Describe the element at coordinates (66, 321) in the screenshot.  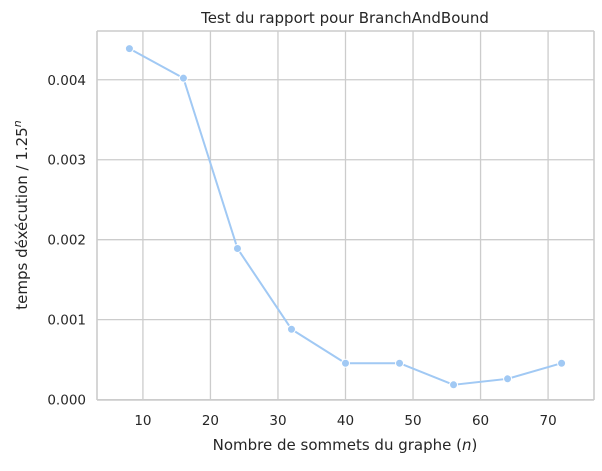
I see `y-tick-label: 0.001` at that location.